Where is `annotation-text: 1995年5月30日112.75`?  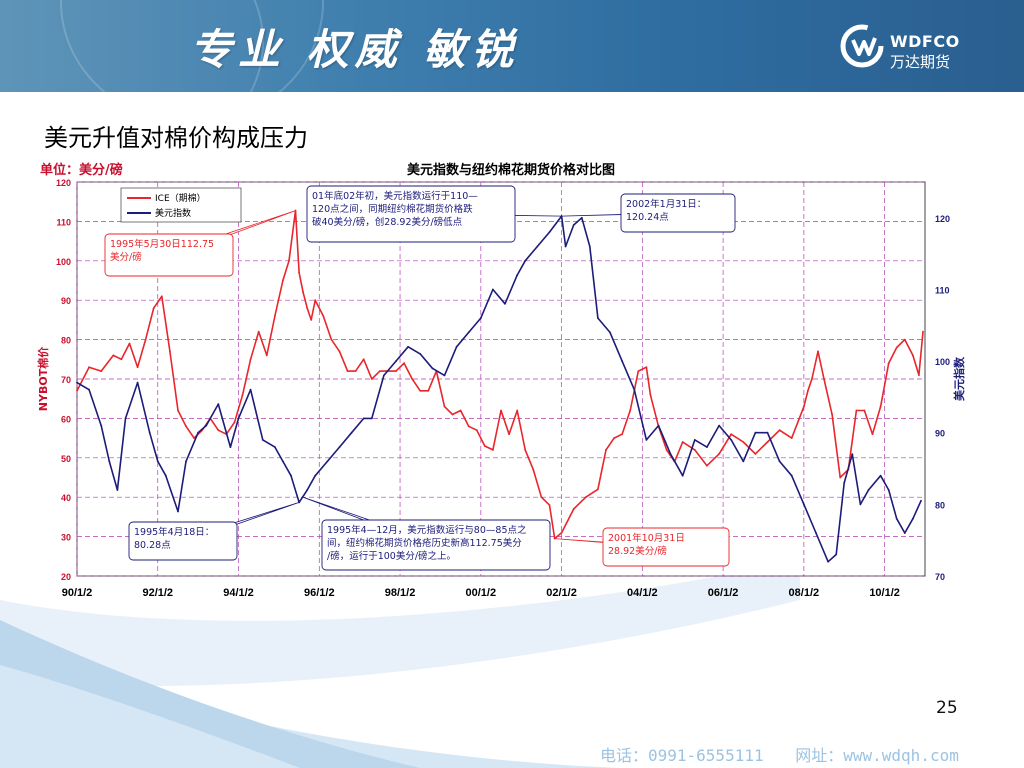 annotation-text: 1995年5月30日112.75 is located at coordinates (162, 244).